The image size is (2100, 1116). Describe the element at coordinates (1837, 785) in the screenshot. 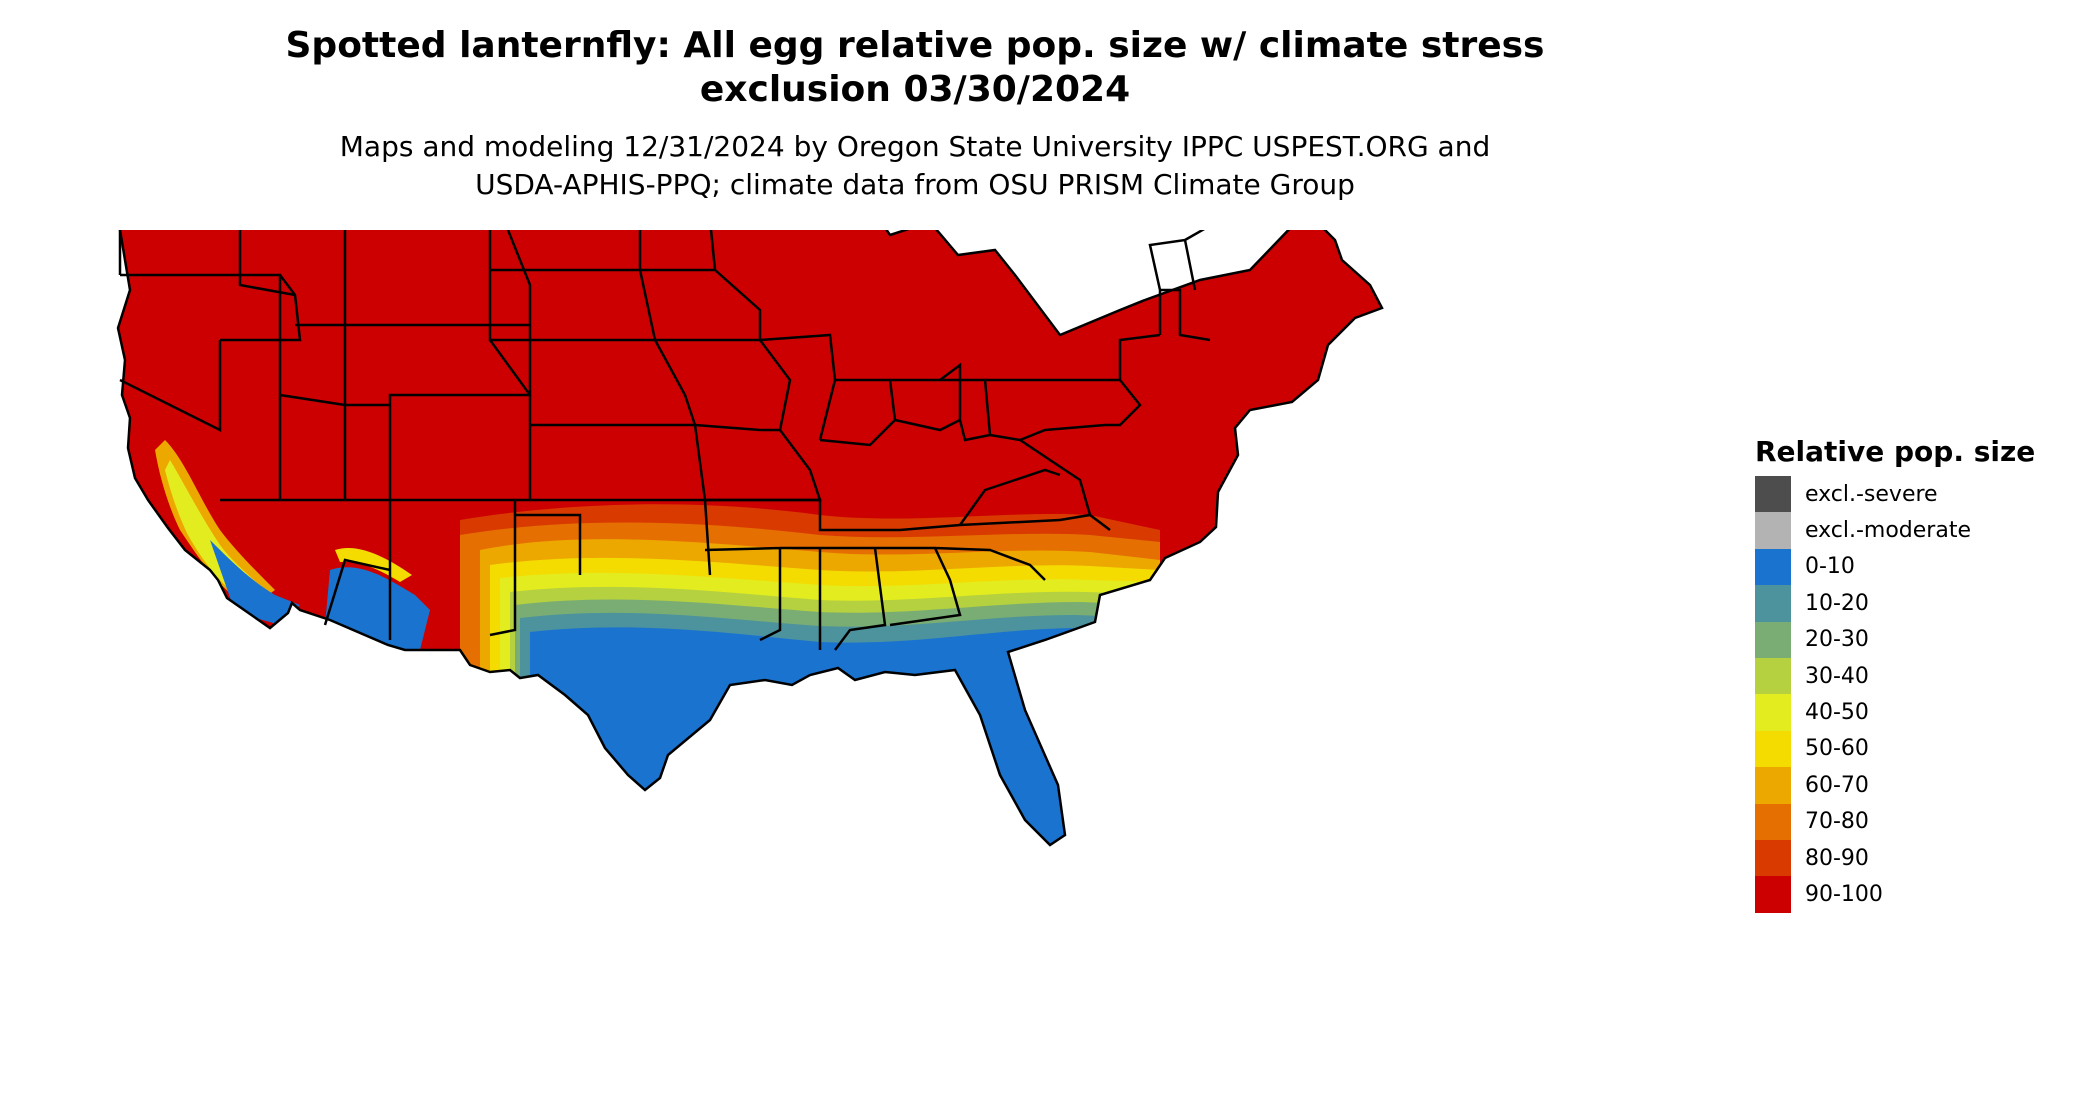

I see `legend-label: 60-70` at that location.